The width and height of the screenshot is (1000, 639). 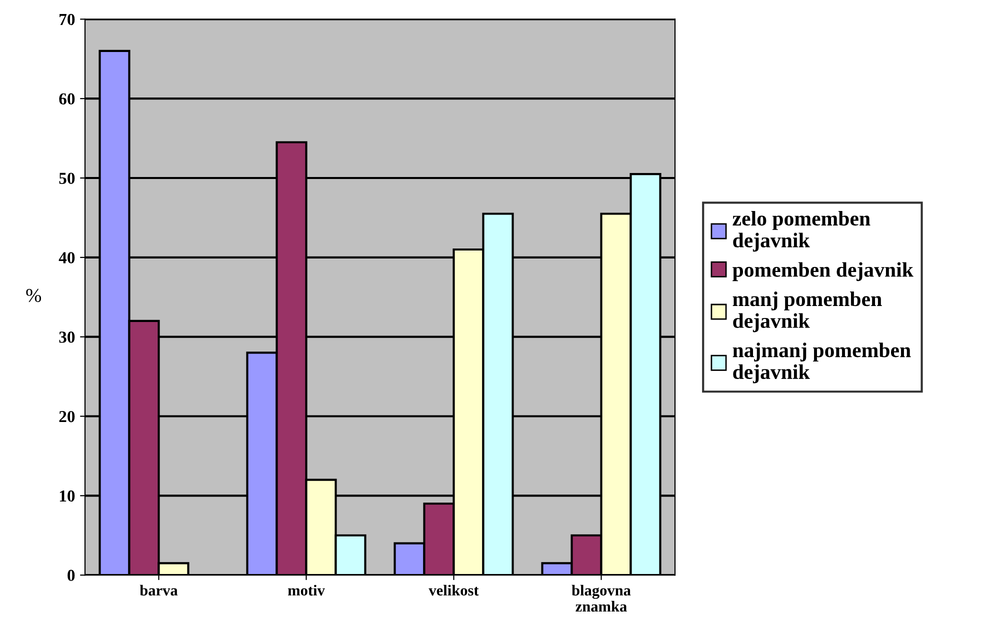 What do you see at coordinates (67, 337) in the screenshot?
I see `y-tick-label: 30` at bounding box center [67, 337].